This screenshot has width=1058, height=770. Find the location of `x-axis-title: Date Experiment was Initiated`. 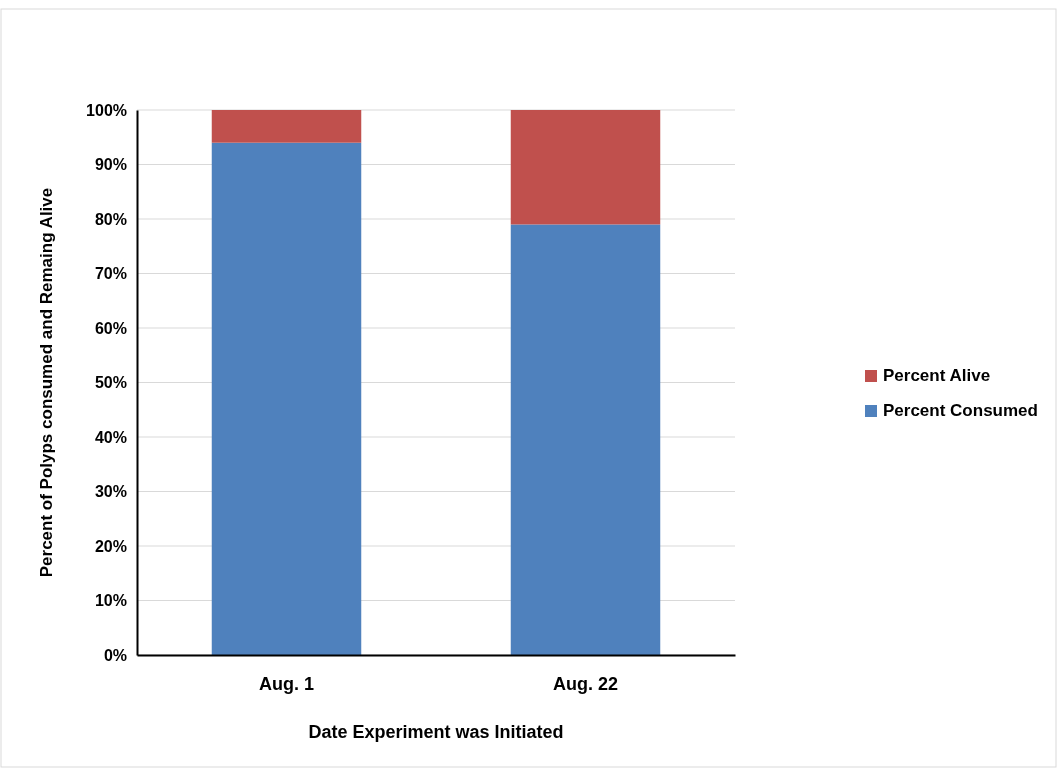

x-axis-title: Date Experiment was Initiated is located at coordinates (436, 732).